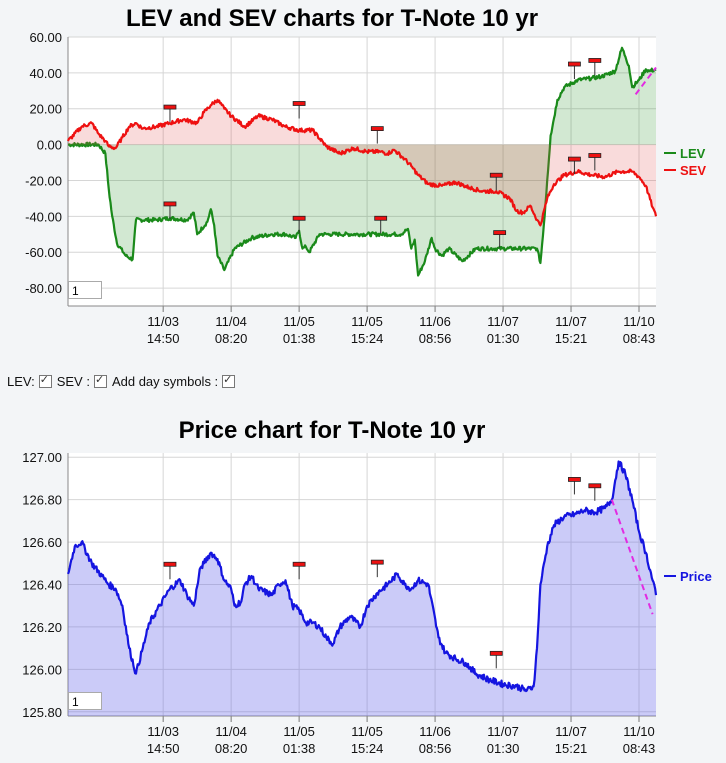  Describe the element at coordinates (693, 153) in the screenshot. I see `legend-label-lev: LEV` at that location.